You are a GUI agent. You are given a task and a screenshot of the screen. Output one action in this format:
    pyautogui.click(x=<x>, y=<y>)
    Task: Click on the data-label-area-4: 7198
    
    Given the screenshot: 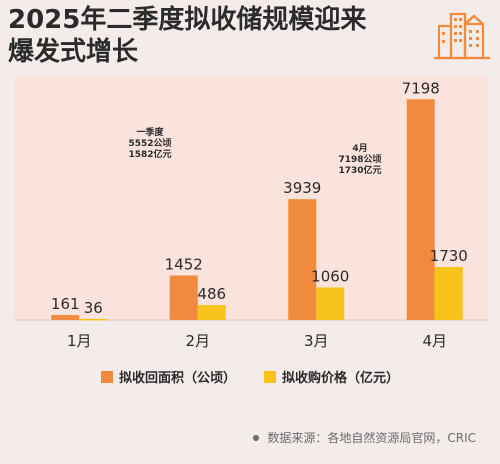 What is the action you would take?
    pyautogui.click(x=421, y=88)
    